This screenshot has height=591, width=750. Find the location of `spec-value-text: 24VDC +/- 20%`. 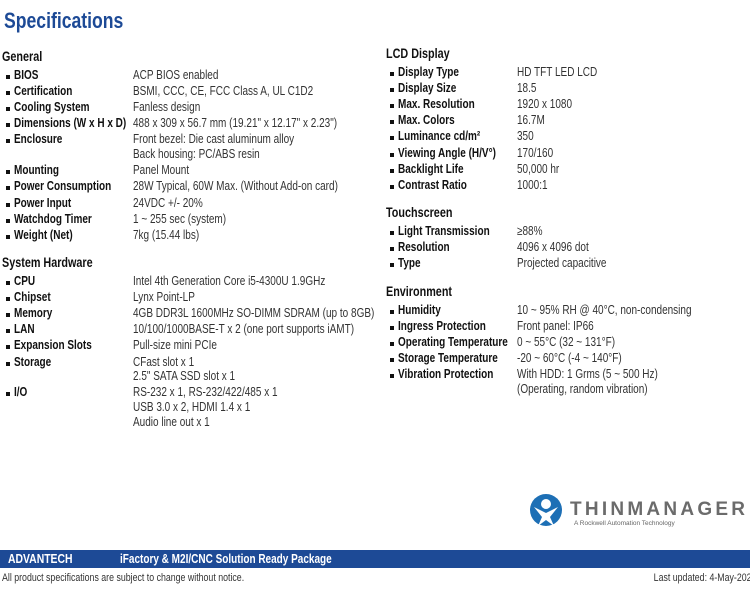

spec-value-text: 24VDC +/- 20% is located at coordinates (168, 202).